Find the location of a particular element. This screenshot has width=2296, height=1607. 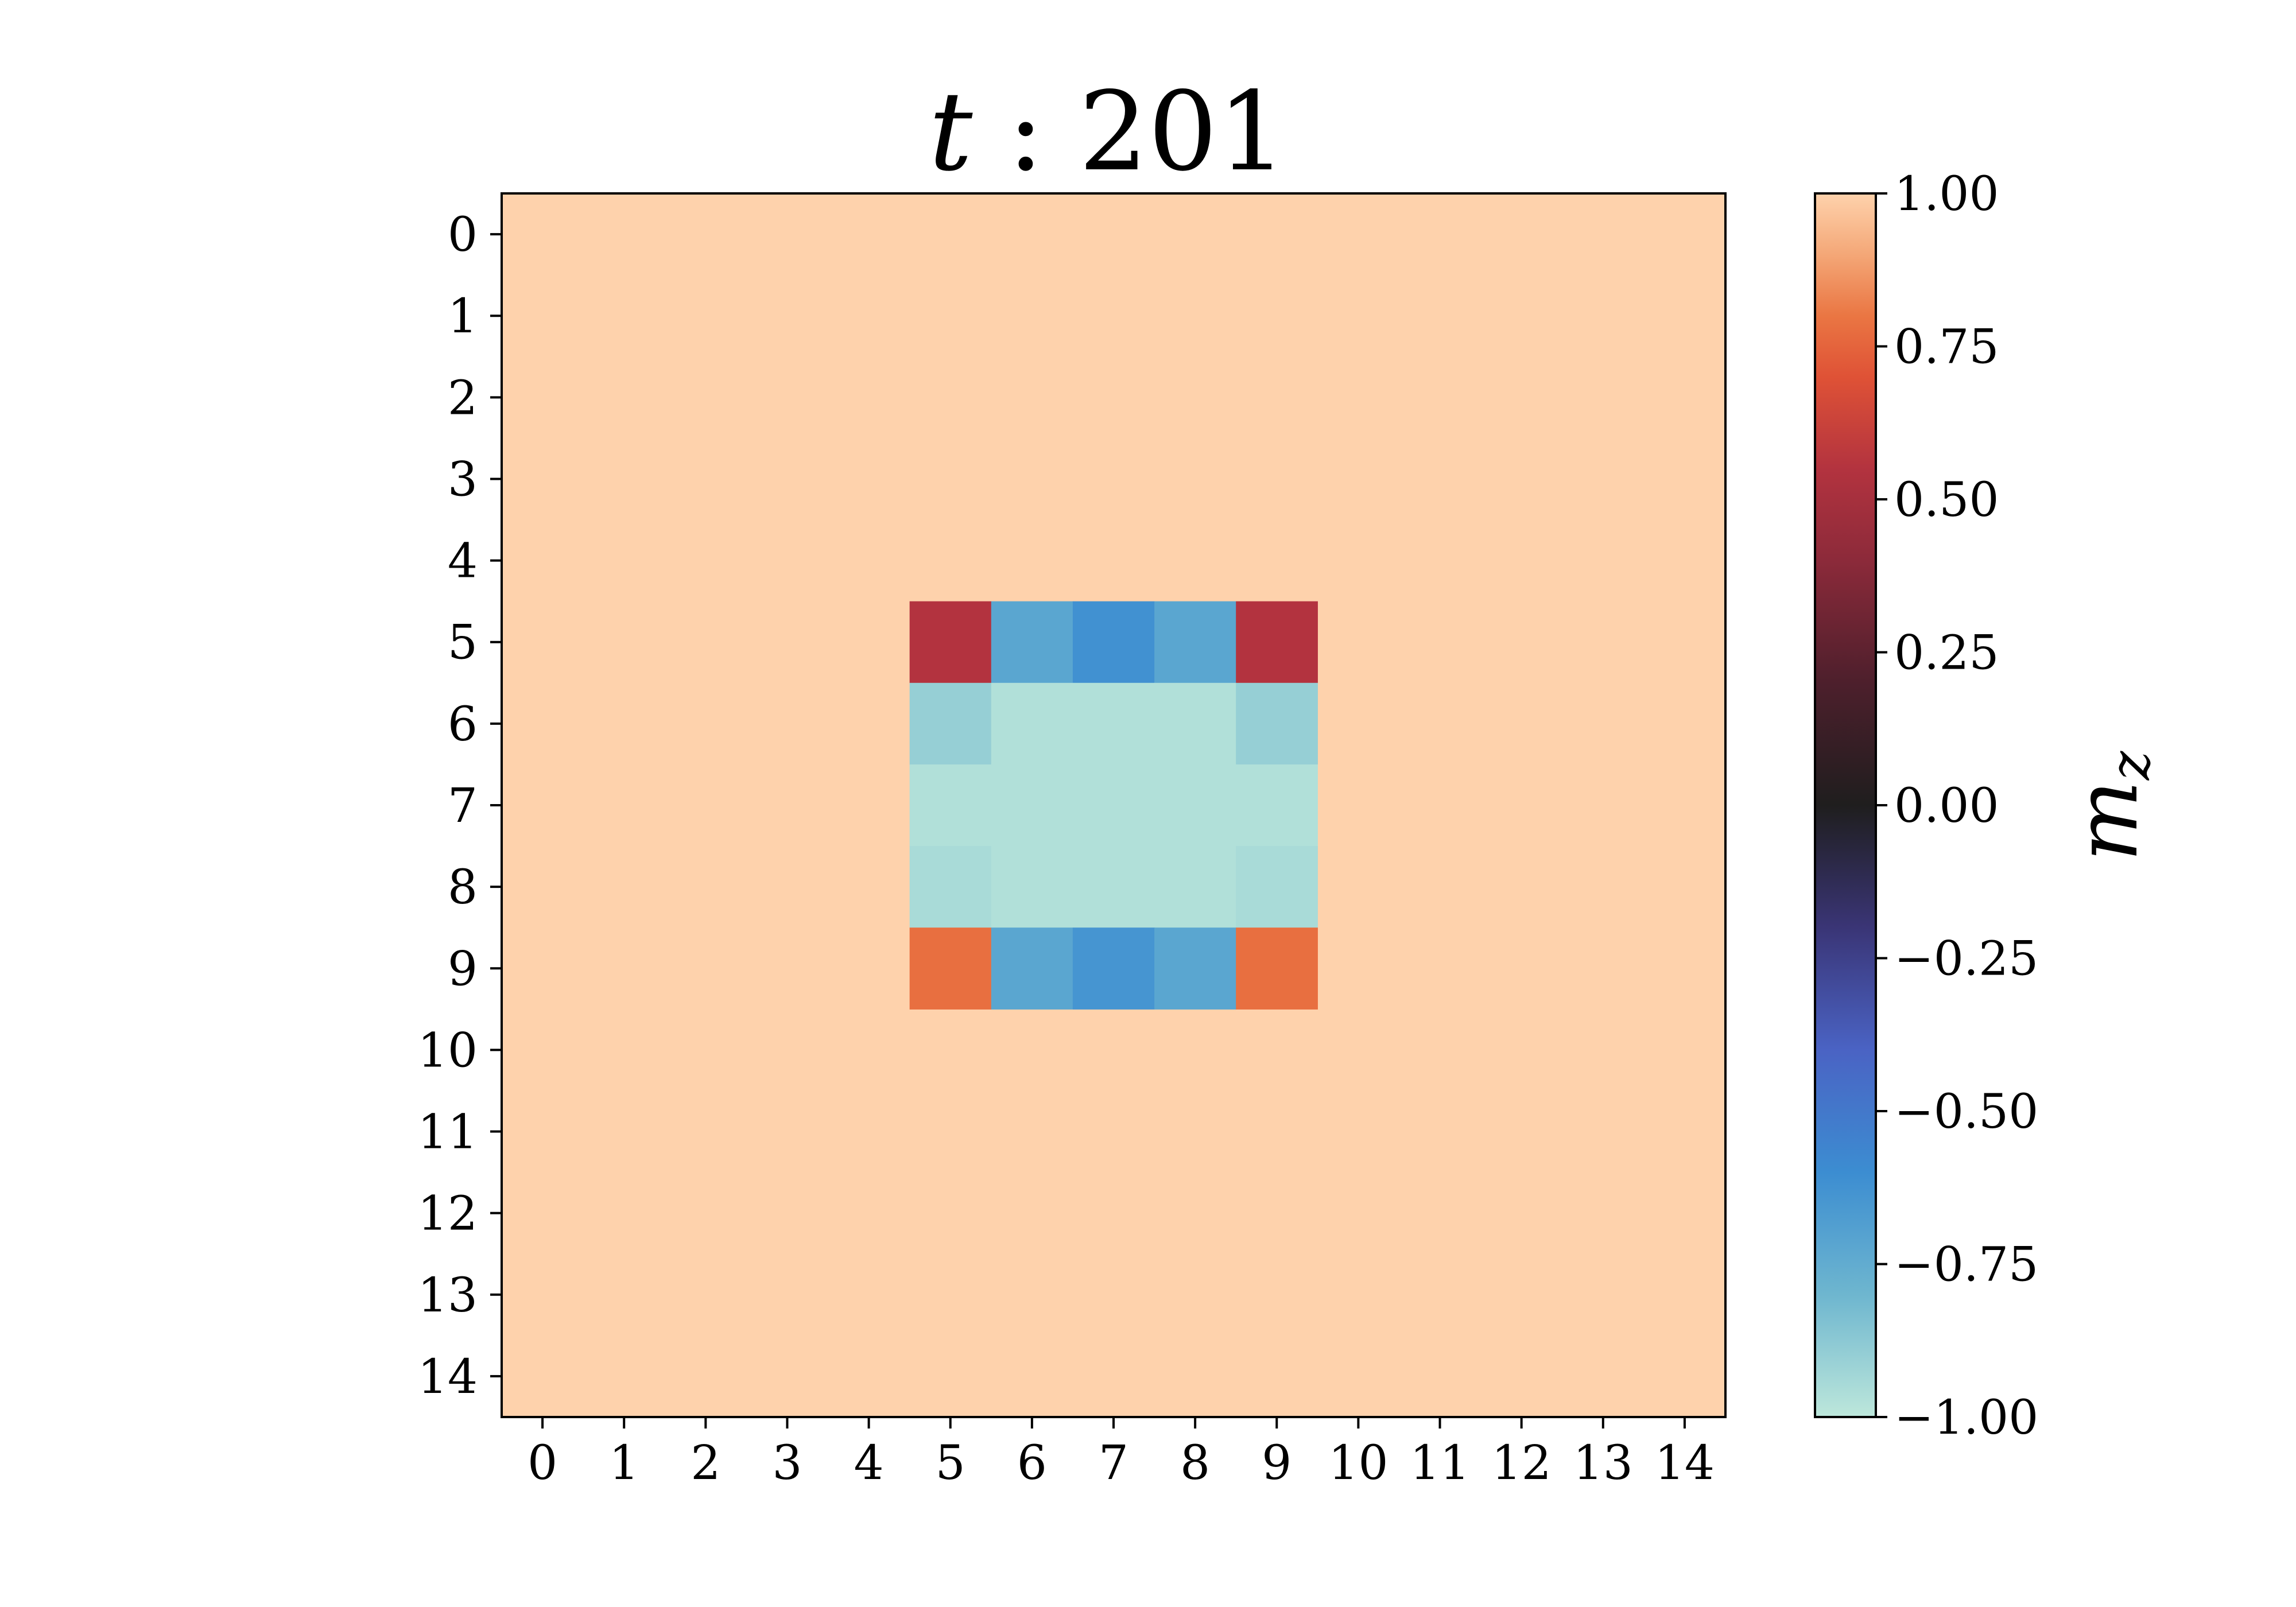

x-tick-label: 14 is located at coordinates (1685, 1463).